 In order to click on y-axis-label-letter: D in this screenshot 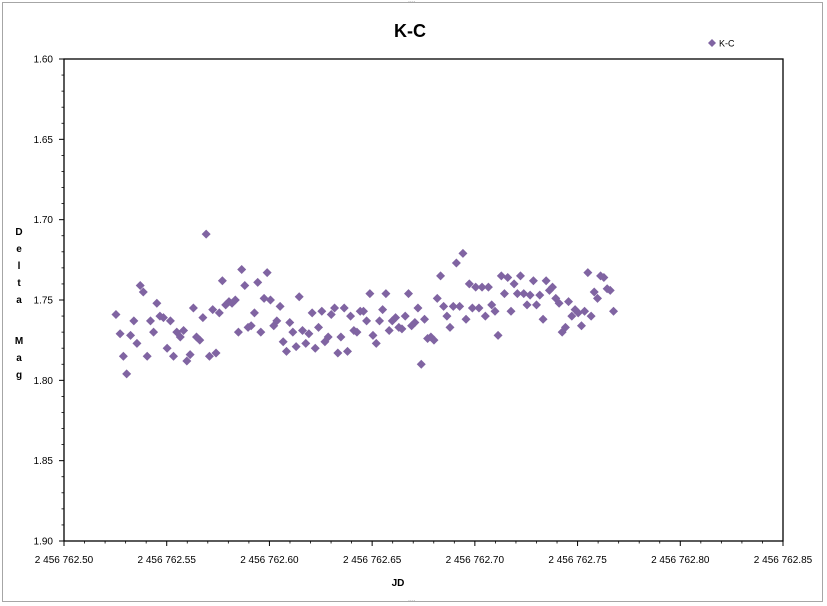, I will do `click(18, 232)`.